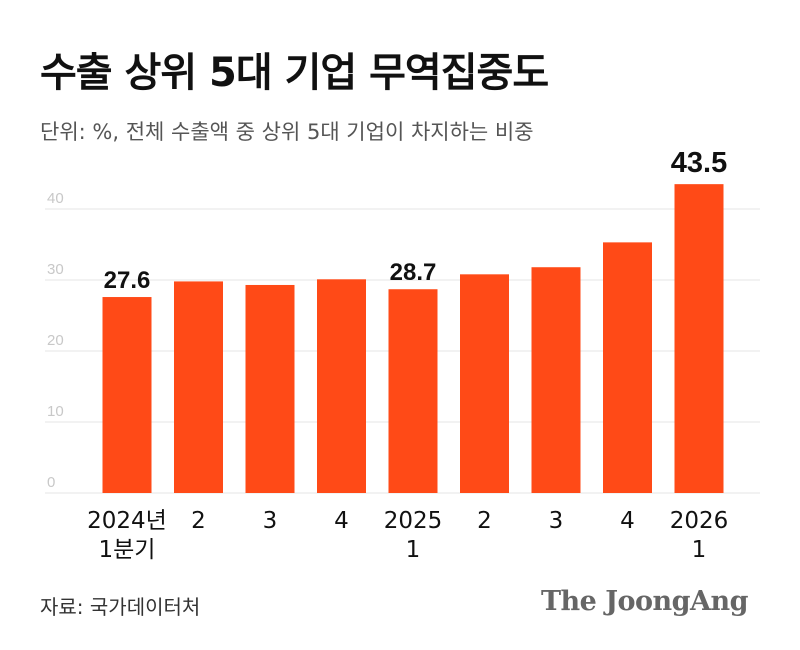  Describe the element at coordinates (294, 73) in the screenshot. I see `chart-title: 수출 상위 5대 기업 무역집중도` at that location.